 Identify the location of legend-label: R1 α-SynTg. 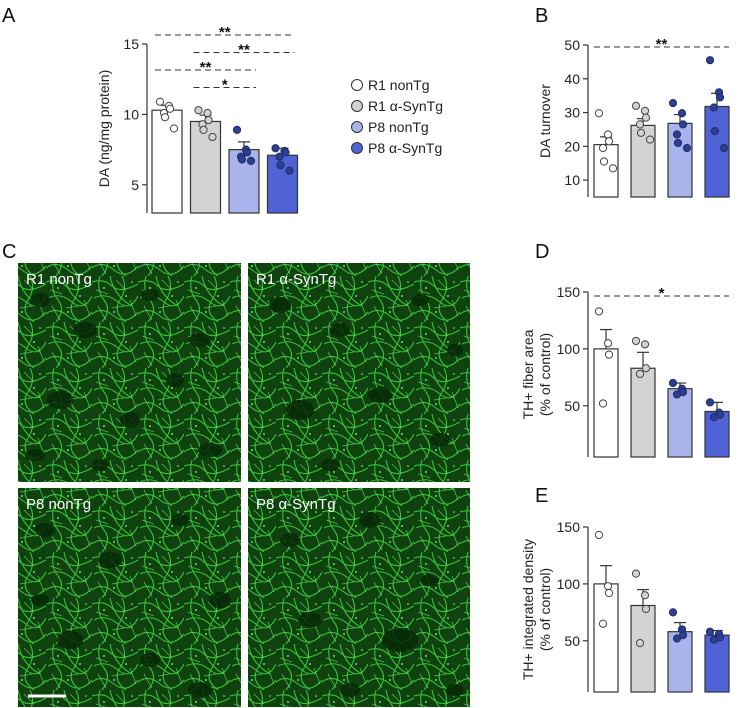
(405, 106).